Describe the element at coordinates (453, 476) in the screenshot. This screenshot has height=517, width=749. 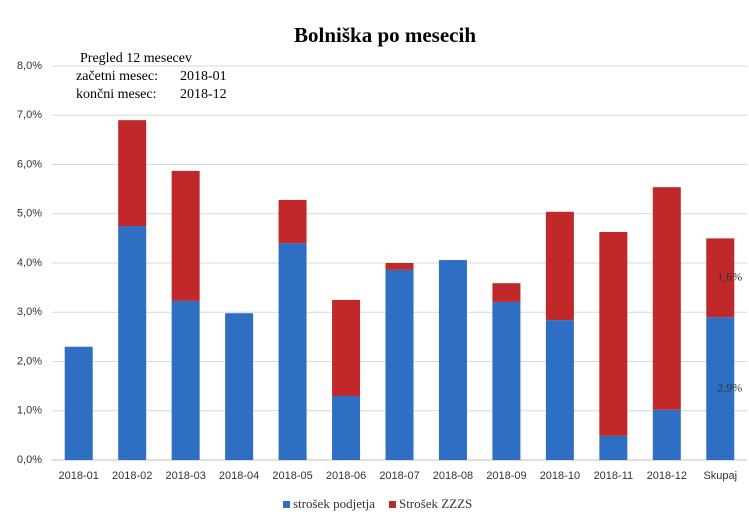
I see `x-tick-label: 2018-08` at that location.